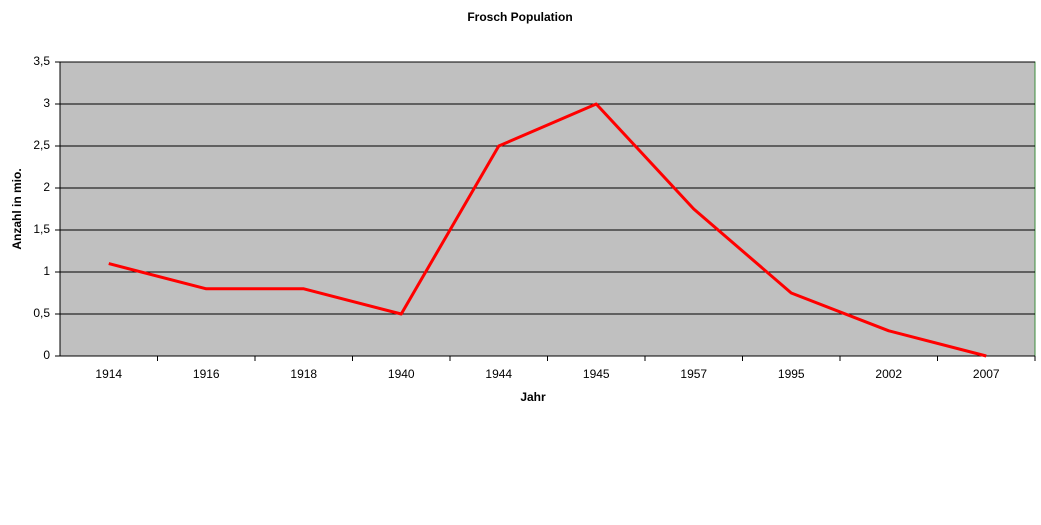 The width and height of the screenshot is (1041, 525). What do you see at coordinates (108, 374) in the screenshot?
I see `x-tick-label: 1914` at bounding box center [108, 374].